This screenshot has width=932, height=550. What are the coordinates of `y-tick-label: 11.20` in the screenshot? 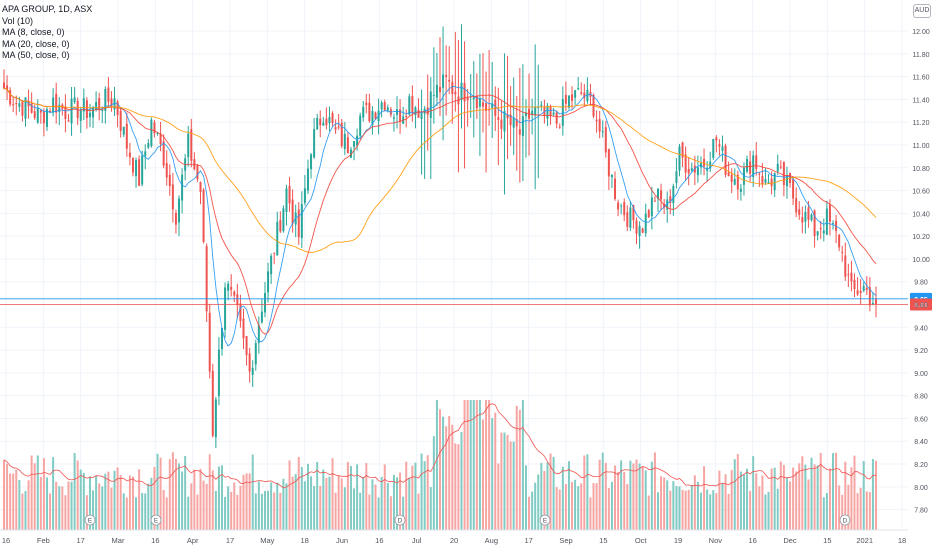 It's located at (921, 123).